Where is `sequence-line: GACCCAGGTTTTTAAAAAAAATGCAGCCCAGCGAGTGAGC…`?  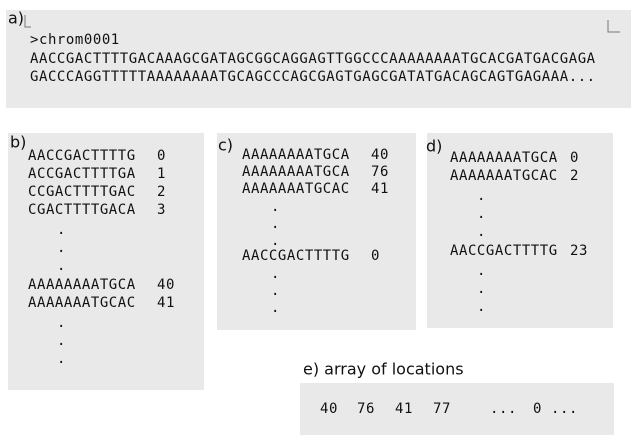
sequence-line: GACCCAGGTTTTTAAAAAAAATGCAGCCCAGCGAGTGAGC… is located at coordinates (313, 77).